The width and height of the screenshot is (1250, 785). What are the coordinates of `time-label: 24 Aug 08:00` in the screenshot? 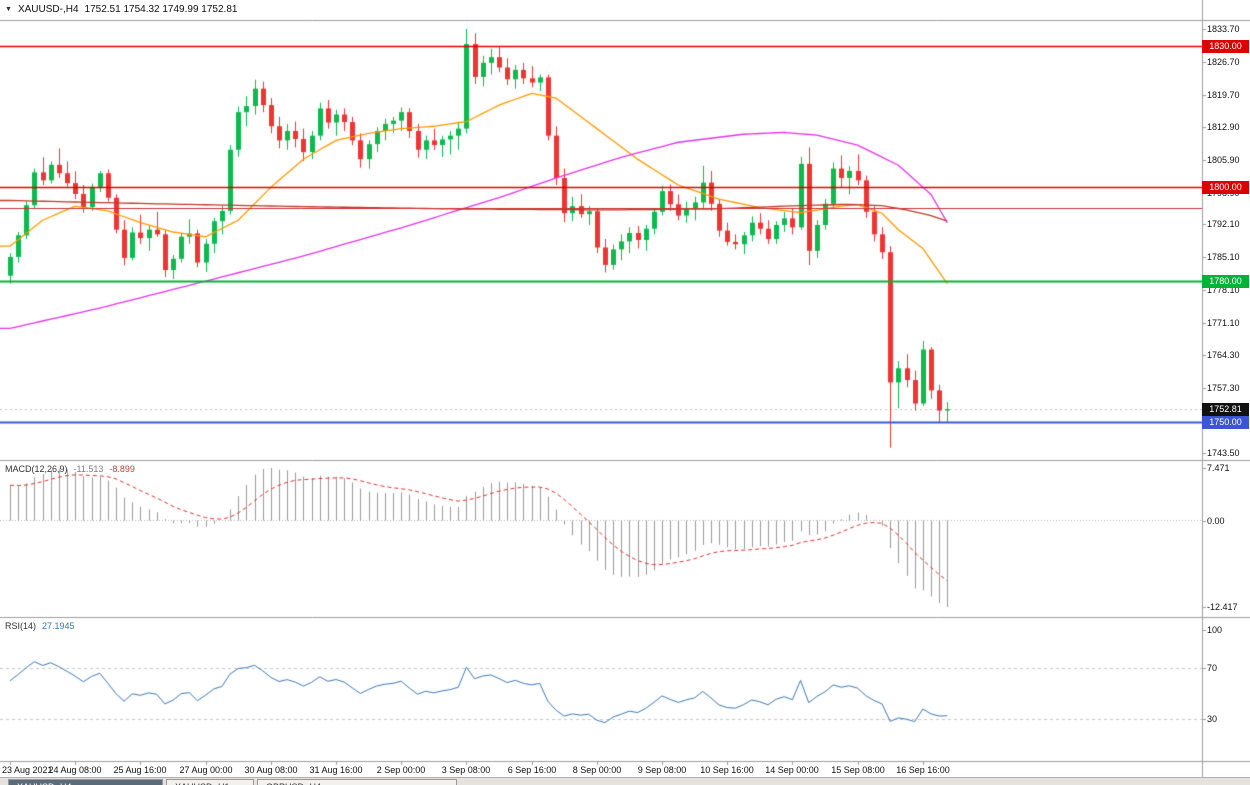 It's located at (75, 770).